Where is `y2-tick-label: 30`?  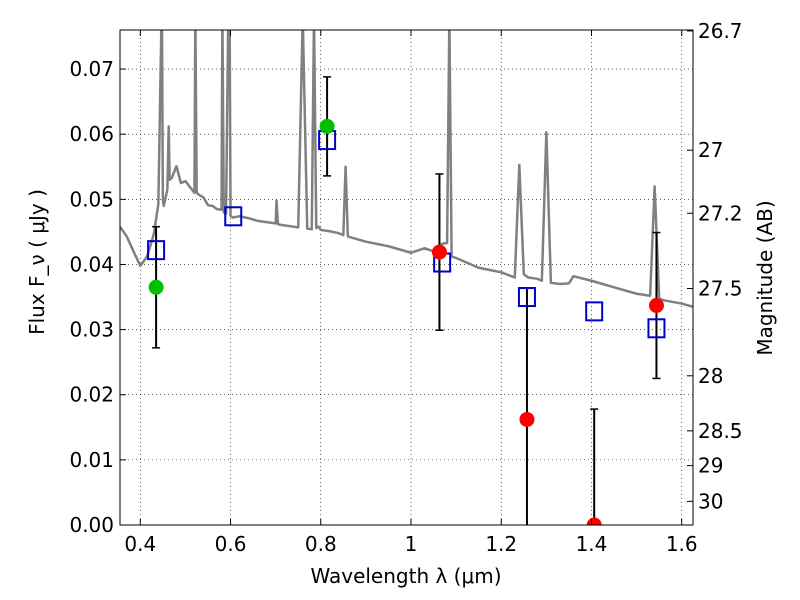 y2-tick-label: 30 is located at coordinates (710, 501).